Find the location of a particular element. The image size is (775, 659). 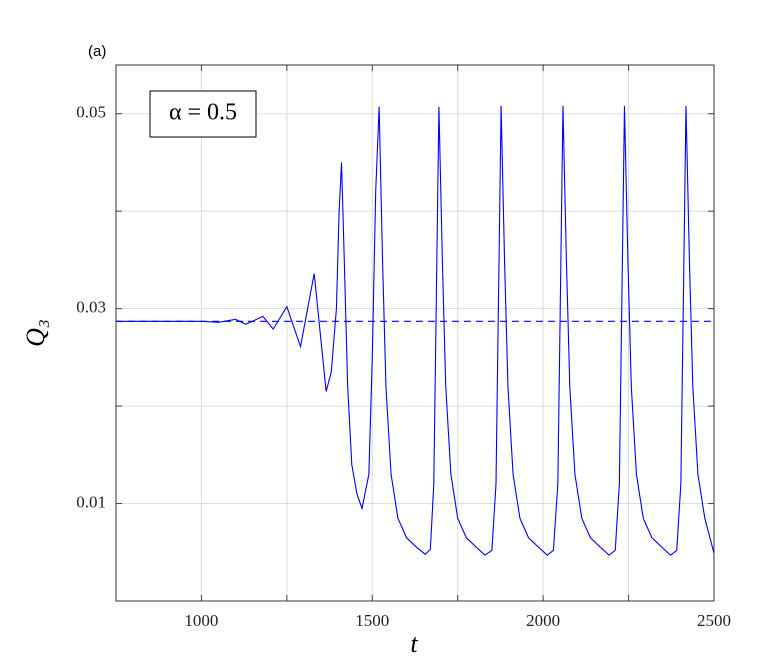

y-tick-label: 0.01 is located at coordinates (91, 501).